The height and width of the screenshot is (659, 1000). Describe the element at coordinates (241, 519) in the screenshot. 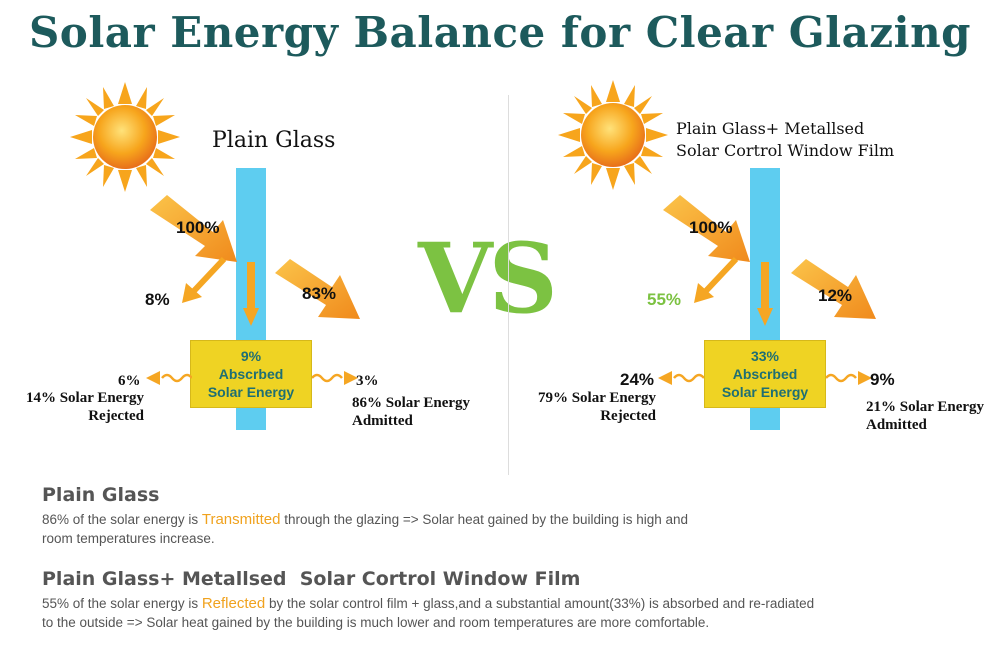

I see `highlight-transmitted: Transmitted` at that location.